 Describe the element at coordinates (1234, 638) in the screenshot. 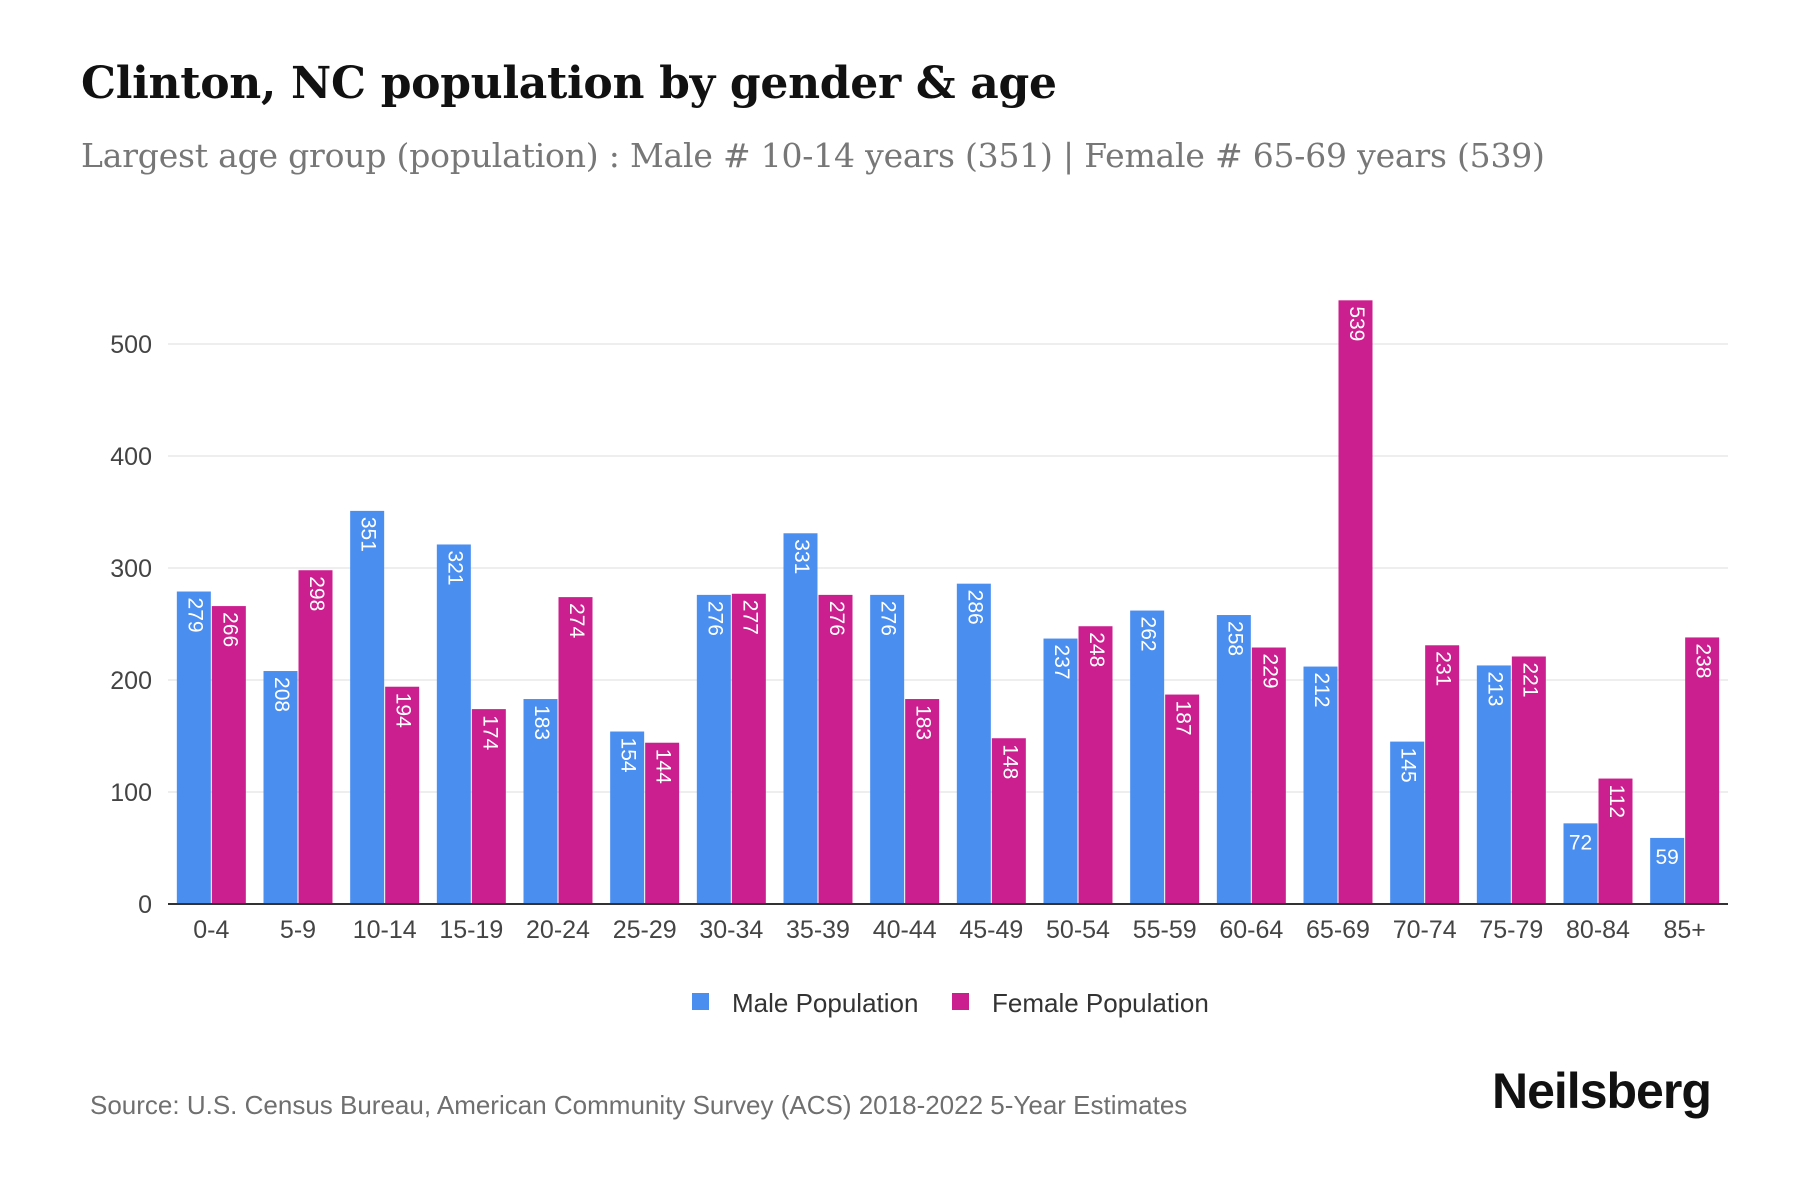

I see `value-label: 258` at that location.